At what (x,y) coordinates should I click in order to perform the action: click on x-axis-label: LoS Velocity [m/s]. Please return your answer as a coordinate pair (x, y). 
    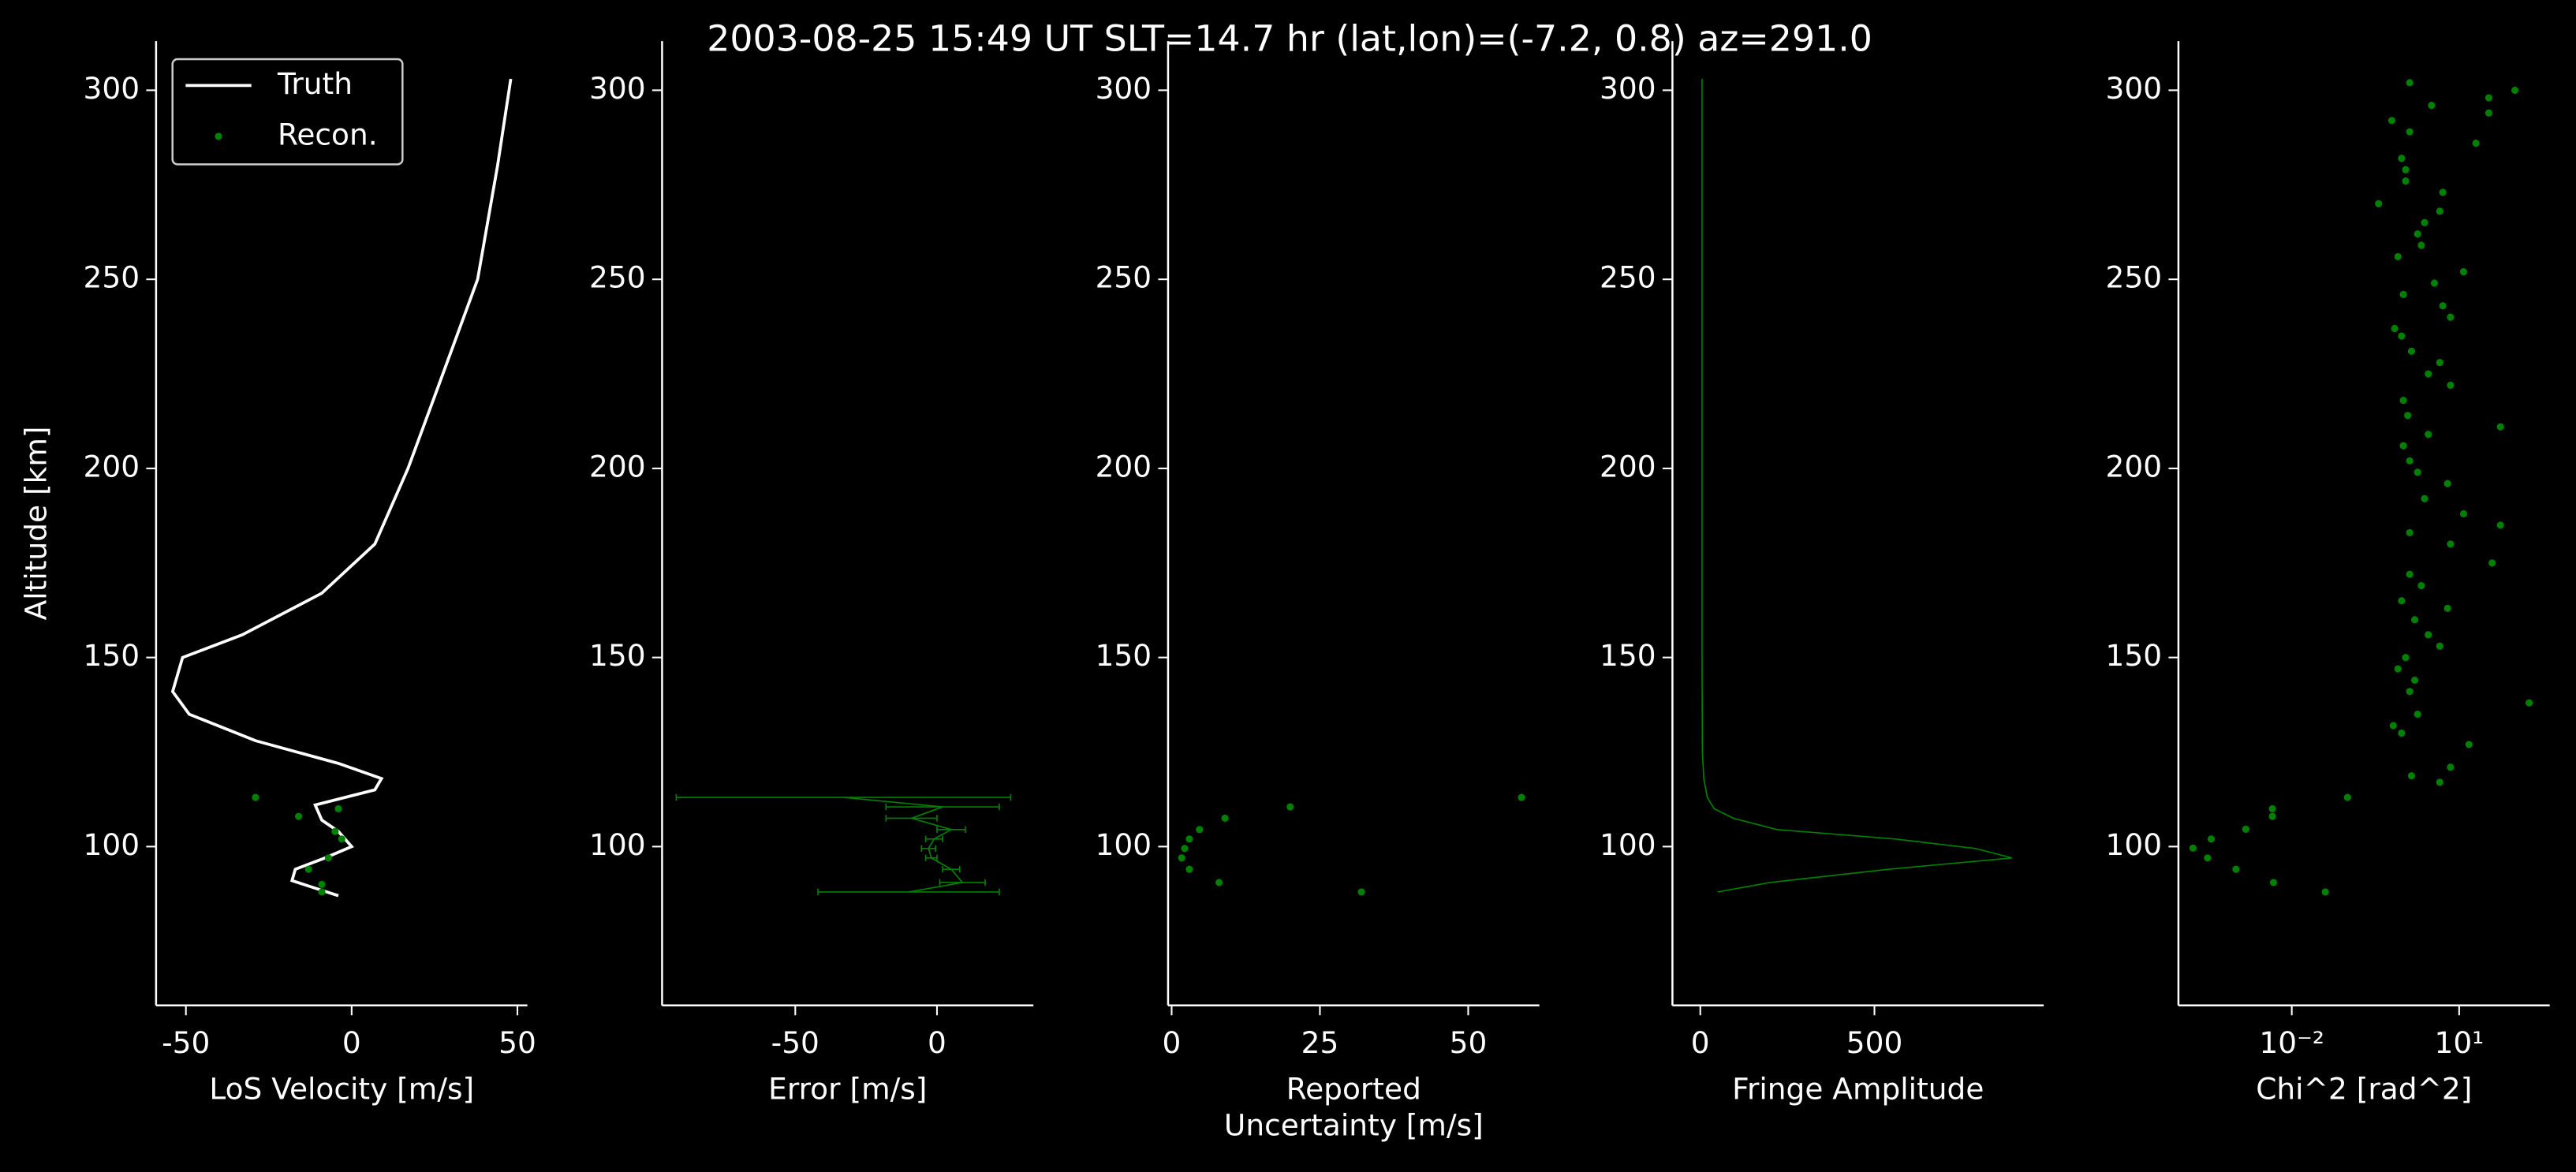
    Looking at the image, I should click on (341, 1090).